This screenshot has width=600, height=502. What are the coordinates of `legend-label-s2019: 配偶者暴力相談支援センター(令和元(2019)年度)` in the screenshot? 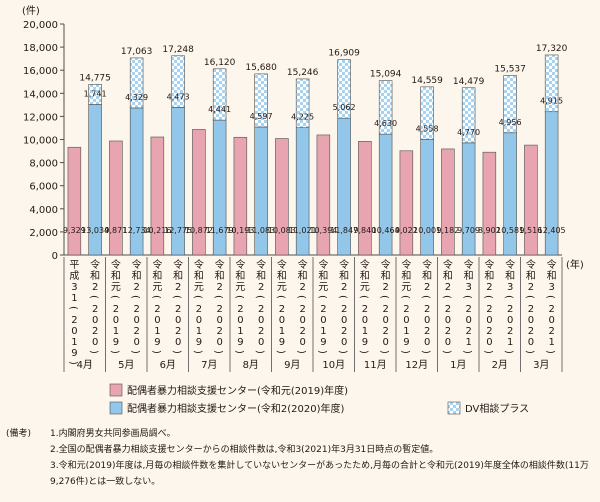 It's located at (237, 390).